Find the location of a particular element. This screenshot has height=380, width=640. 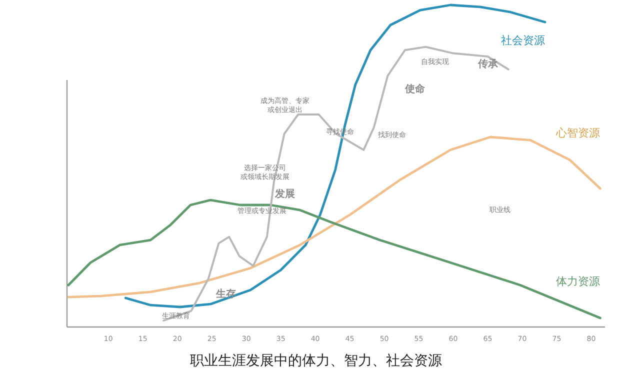

series-label: 心智资源 is located at coordinates (577, 133).